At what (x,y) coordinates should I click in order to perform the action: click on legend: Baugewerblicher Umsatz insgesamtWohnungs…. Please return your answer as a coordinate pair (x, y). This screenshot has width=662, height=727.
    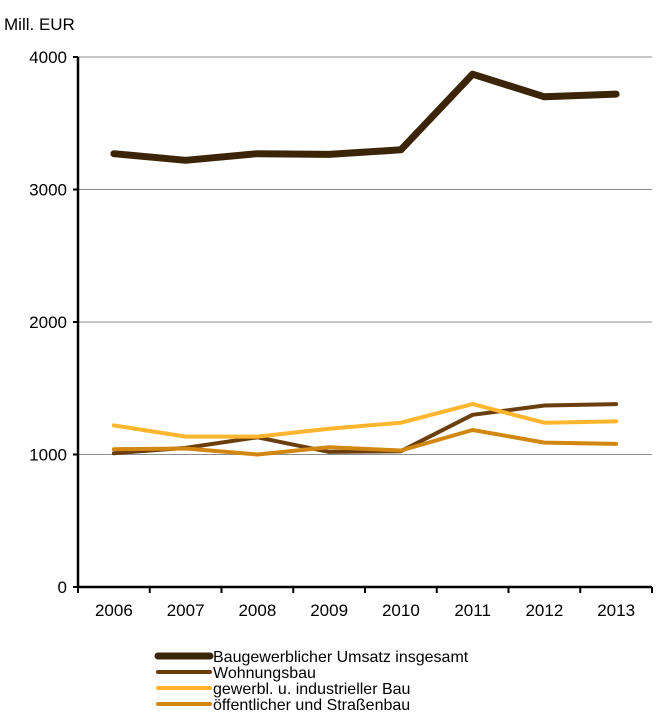
    Looking at the image, I should click on (311, 681).